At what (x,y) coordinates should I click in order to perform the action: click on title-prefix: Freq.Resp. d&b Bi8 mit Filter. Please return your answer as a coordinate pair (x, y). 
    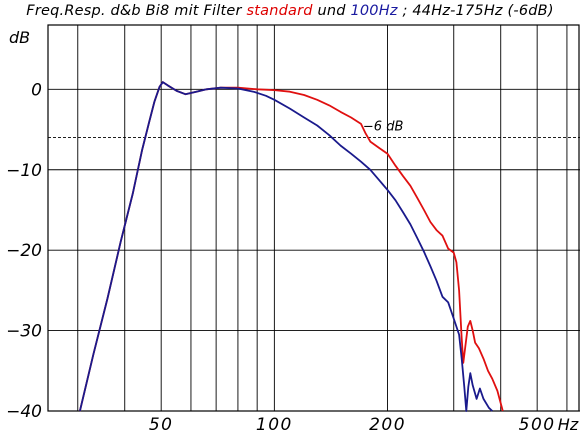
    Looking at the image, I should click on (136, 11).